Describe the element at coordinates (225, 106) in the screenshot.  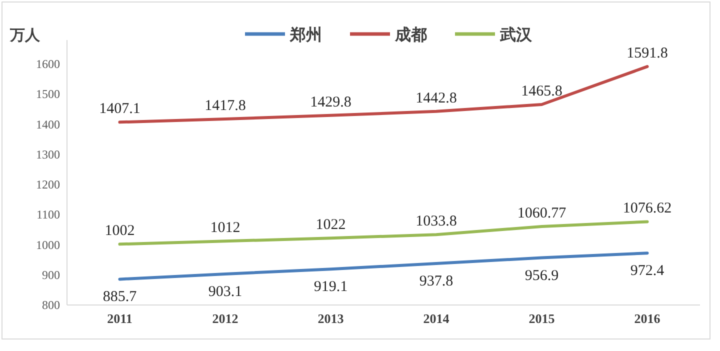
I see `data-label: 1417.8` at that location.